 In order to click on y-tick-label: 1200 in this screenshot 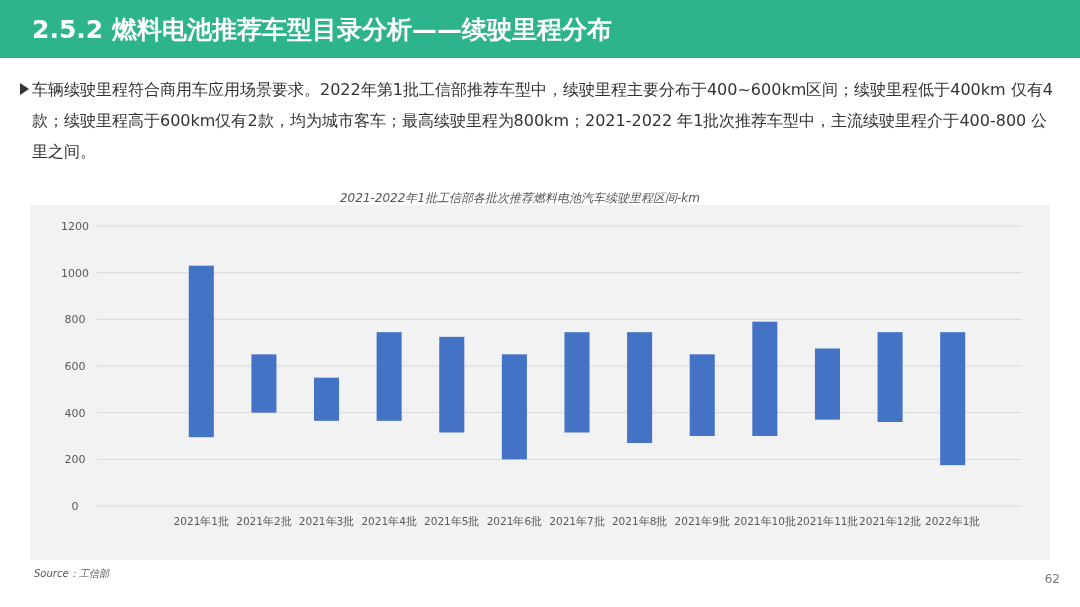, I will do `click(75, 226)`.